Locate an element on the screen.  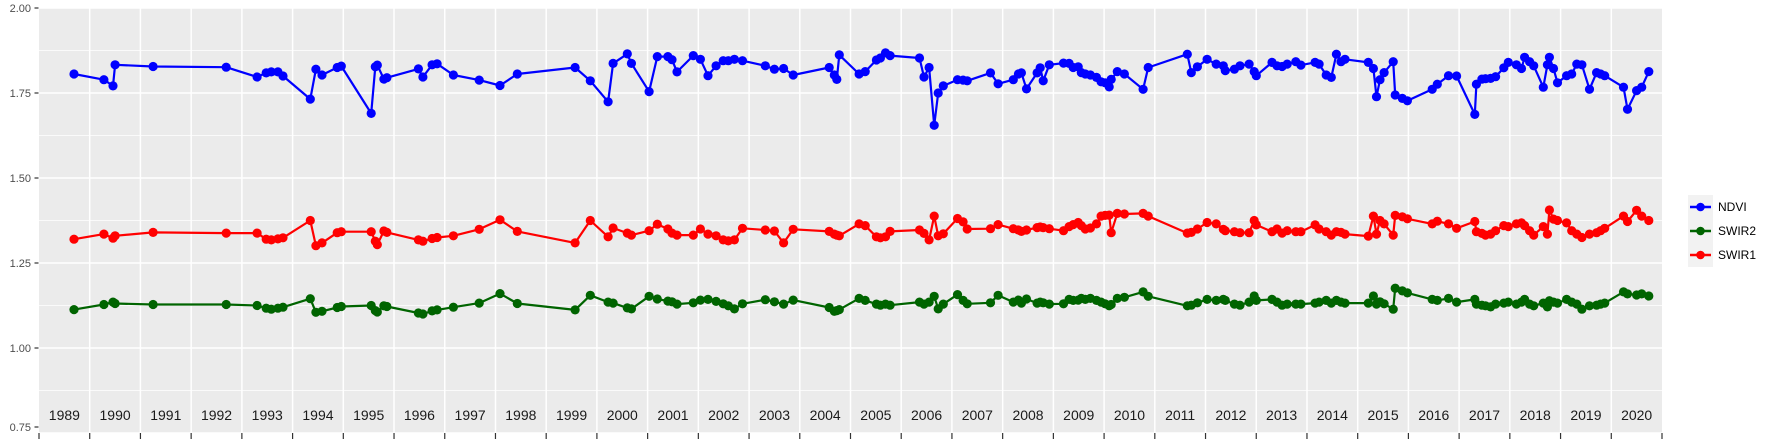
y-axis-label: 2.00 is located at coordinates (20, 9).